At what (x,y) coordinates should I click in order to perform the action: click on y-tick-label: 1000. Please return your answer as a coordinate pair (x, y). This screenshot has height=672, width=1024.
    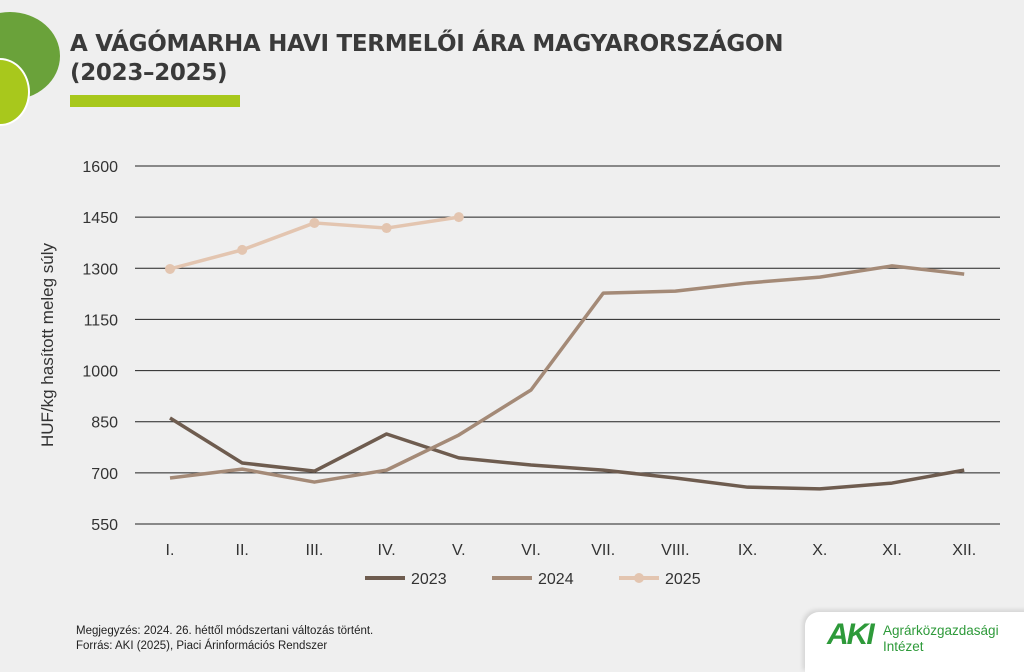
    Looking at the image, I should click on (100, 372).